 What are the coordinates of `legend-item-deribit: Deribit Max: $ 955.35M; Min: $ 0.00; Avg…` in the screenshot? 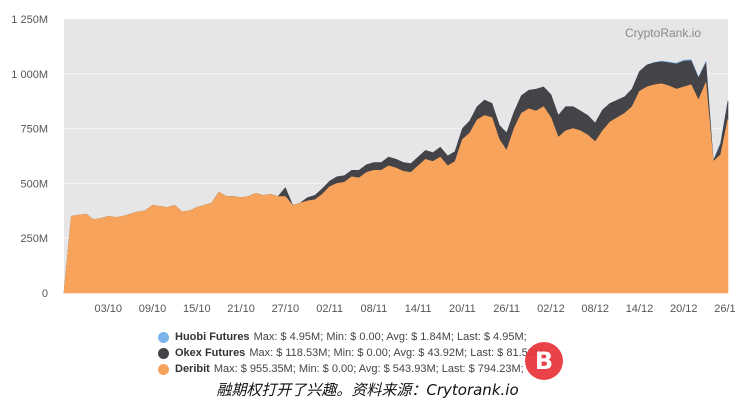 It's located at (438, 369).